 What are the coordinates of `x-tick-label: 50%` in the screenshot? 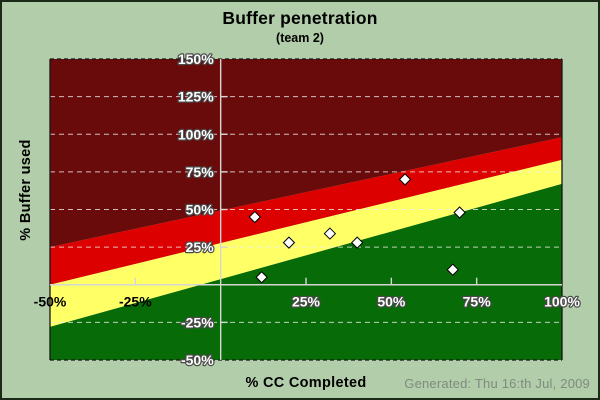 It's located at (391, 301).